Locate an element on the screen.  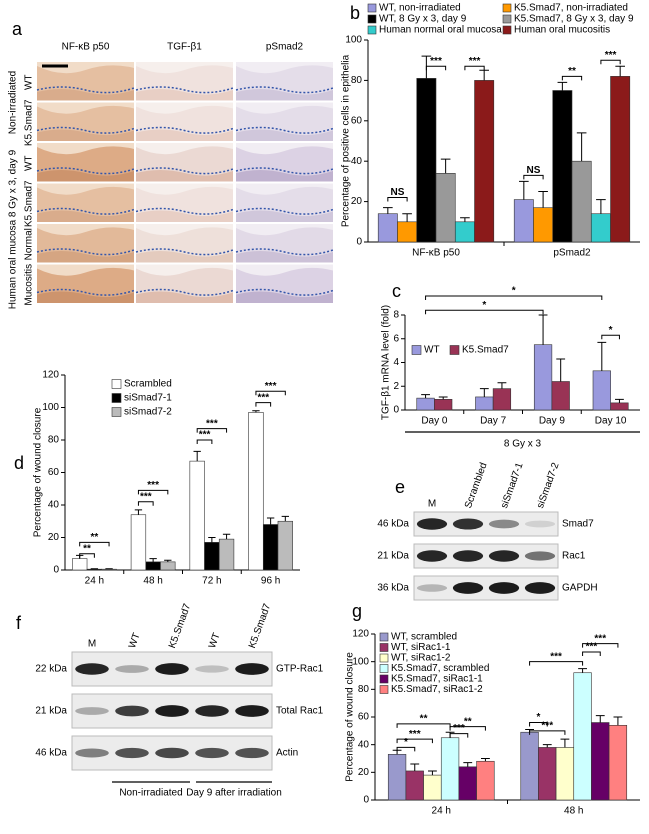
y-tick-label: 60 is located at coordinates (364, 717).